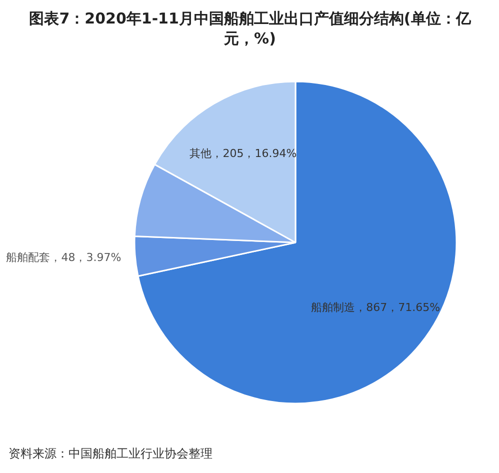  Describe the element at coordinates (64, 257) in the screenshot. I see `slice-label: 船舶配套，48，3.97%` at that location.